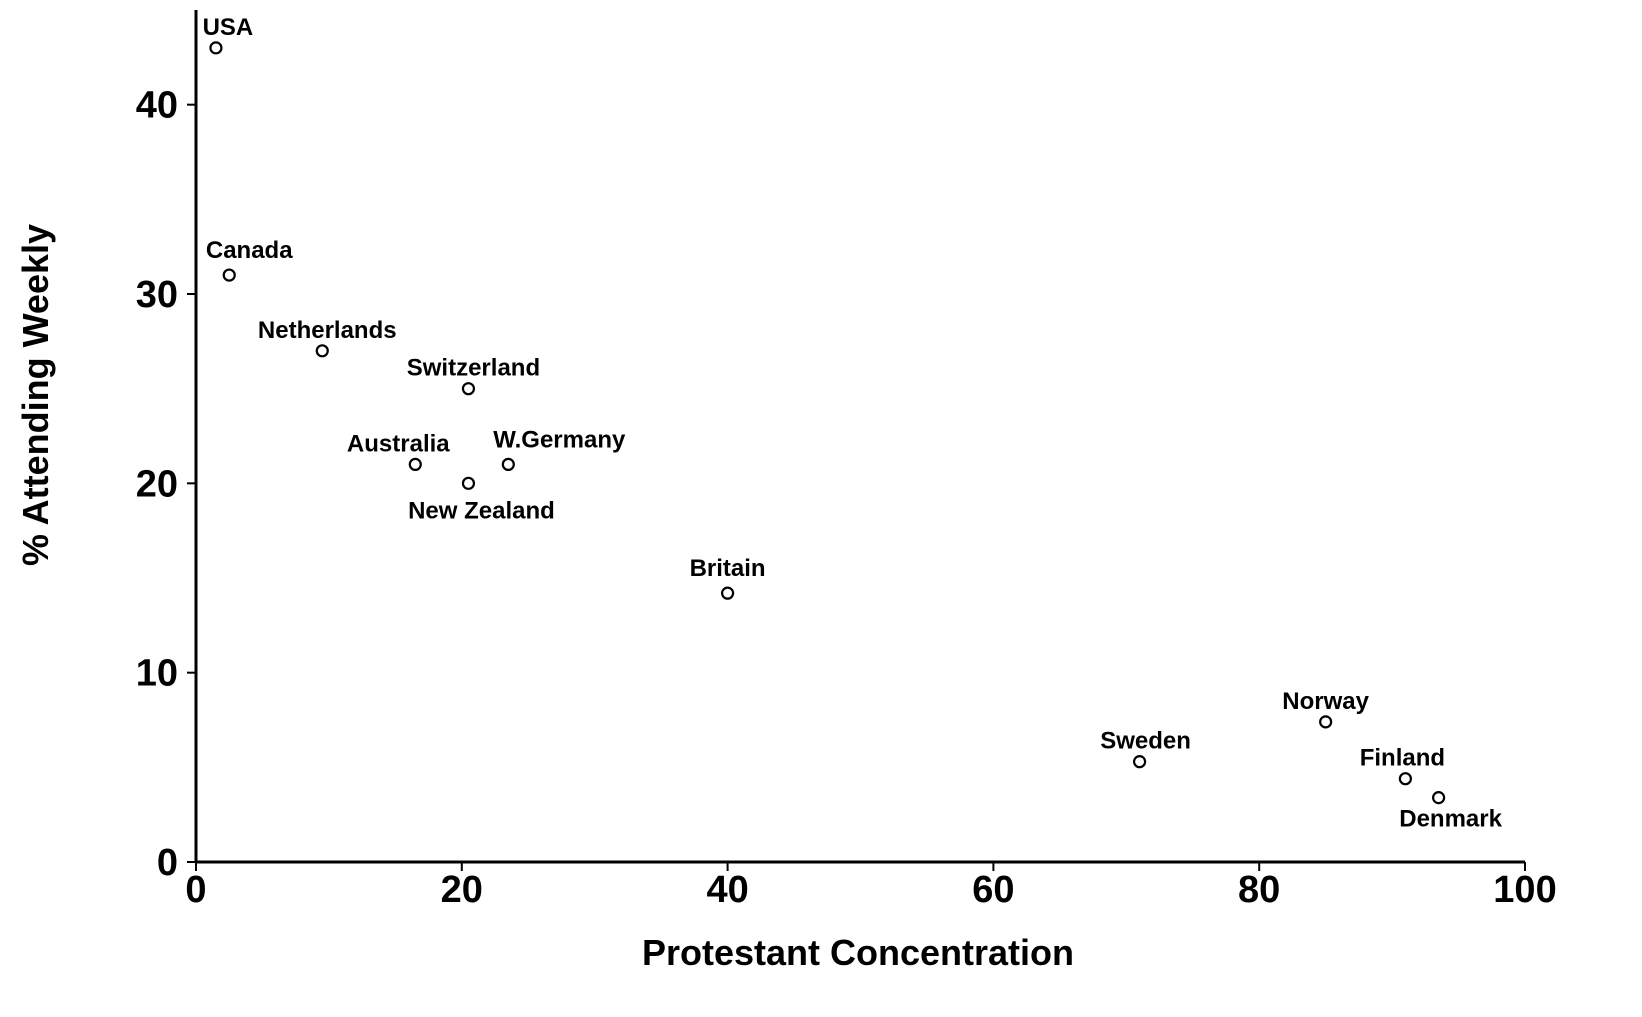 The width and height of the screenshot is (1642, 1017). What do you see at coordinates (481, 510) in the screenshot?
I see `data-point-label: New Zealand` at bounding box center [481, 510].